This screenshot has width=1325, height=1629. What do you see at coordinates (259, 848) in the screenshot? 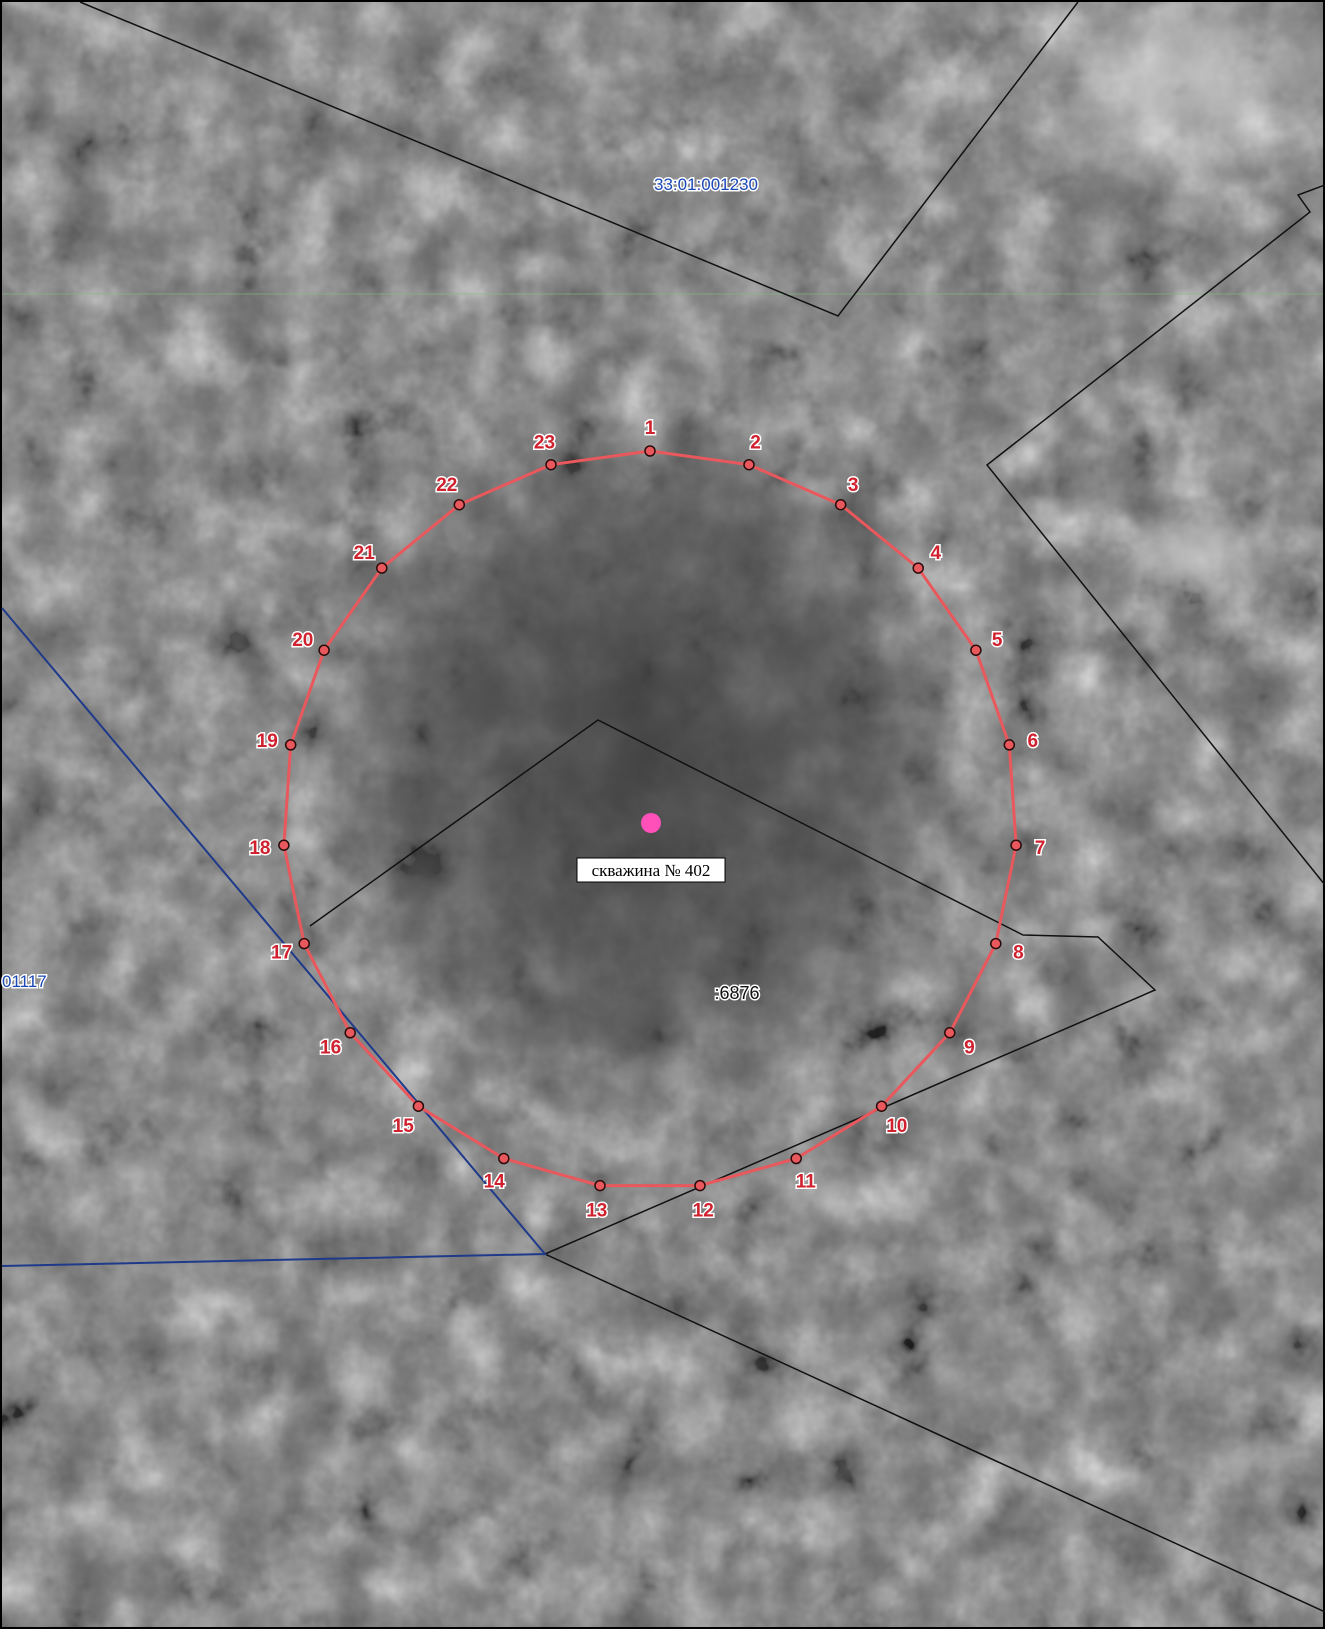
I see `zone-vertex-label-18: 18` at bounding box center [259, 848].